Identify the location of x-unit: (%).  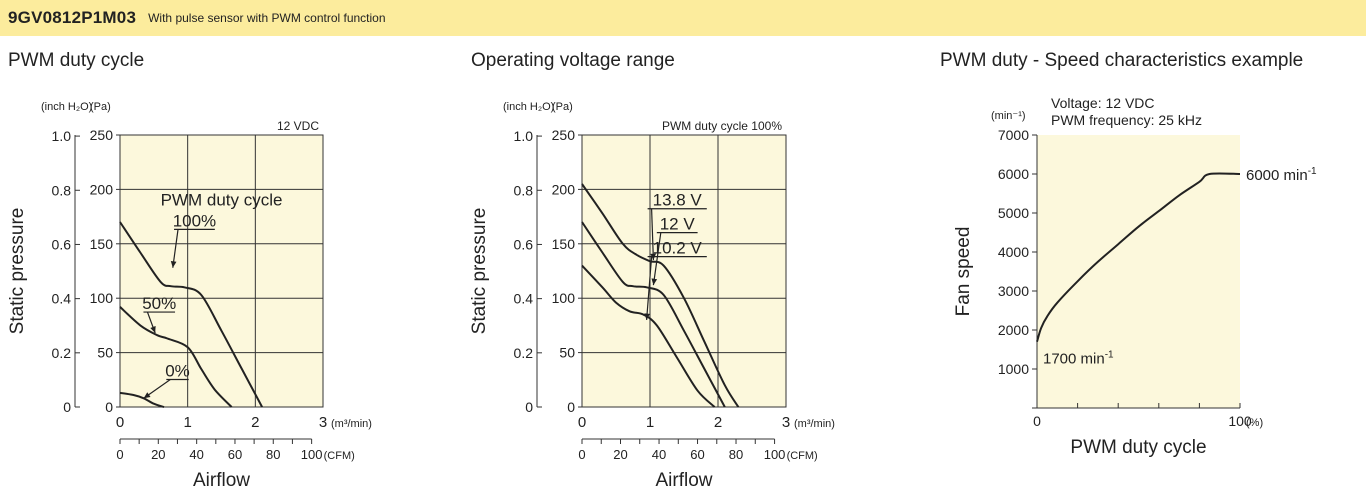
(1254, 423).